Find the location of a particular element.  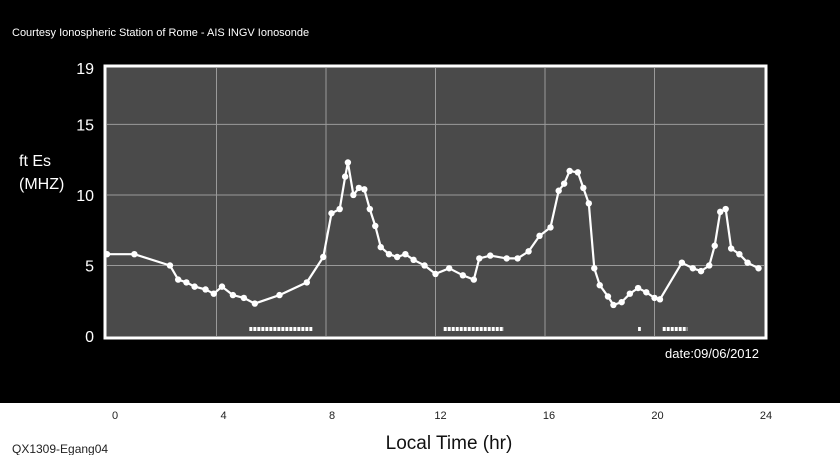

x-tick-label: 16 is located at coordinates (549, 416).